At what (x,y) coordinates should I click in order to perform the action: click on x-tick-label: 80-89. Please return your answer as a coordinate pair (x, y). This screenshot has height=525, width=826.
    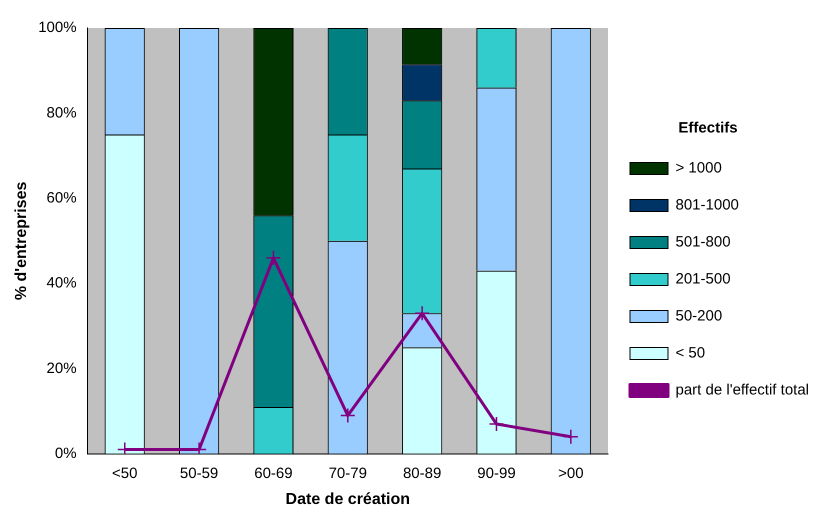
    Looking at the image, I should click on (422, 473).